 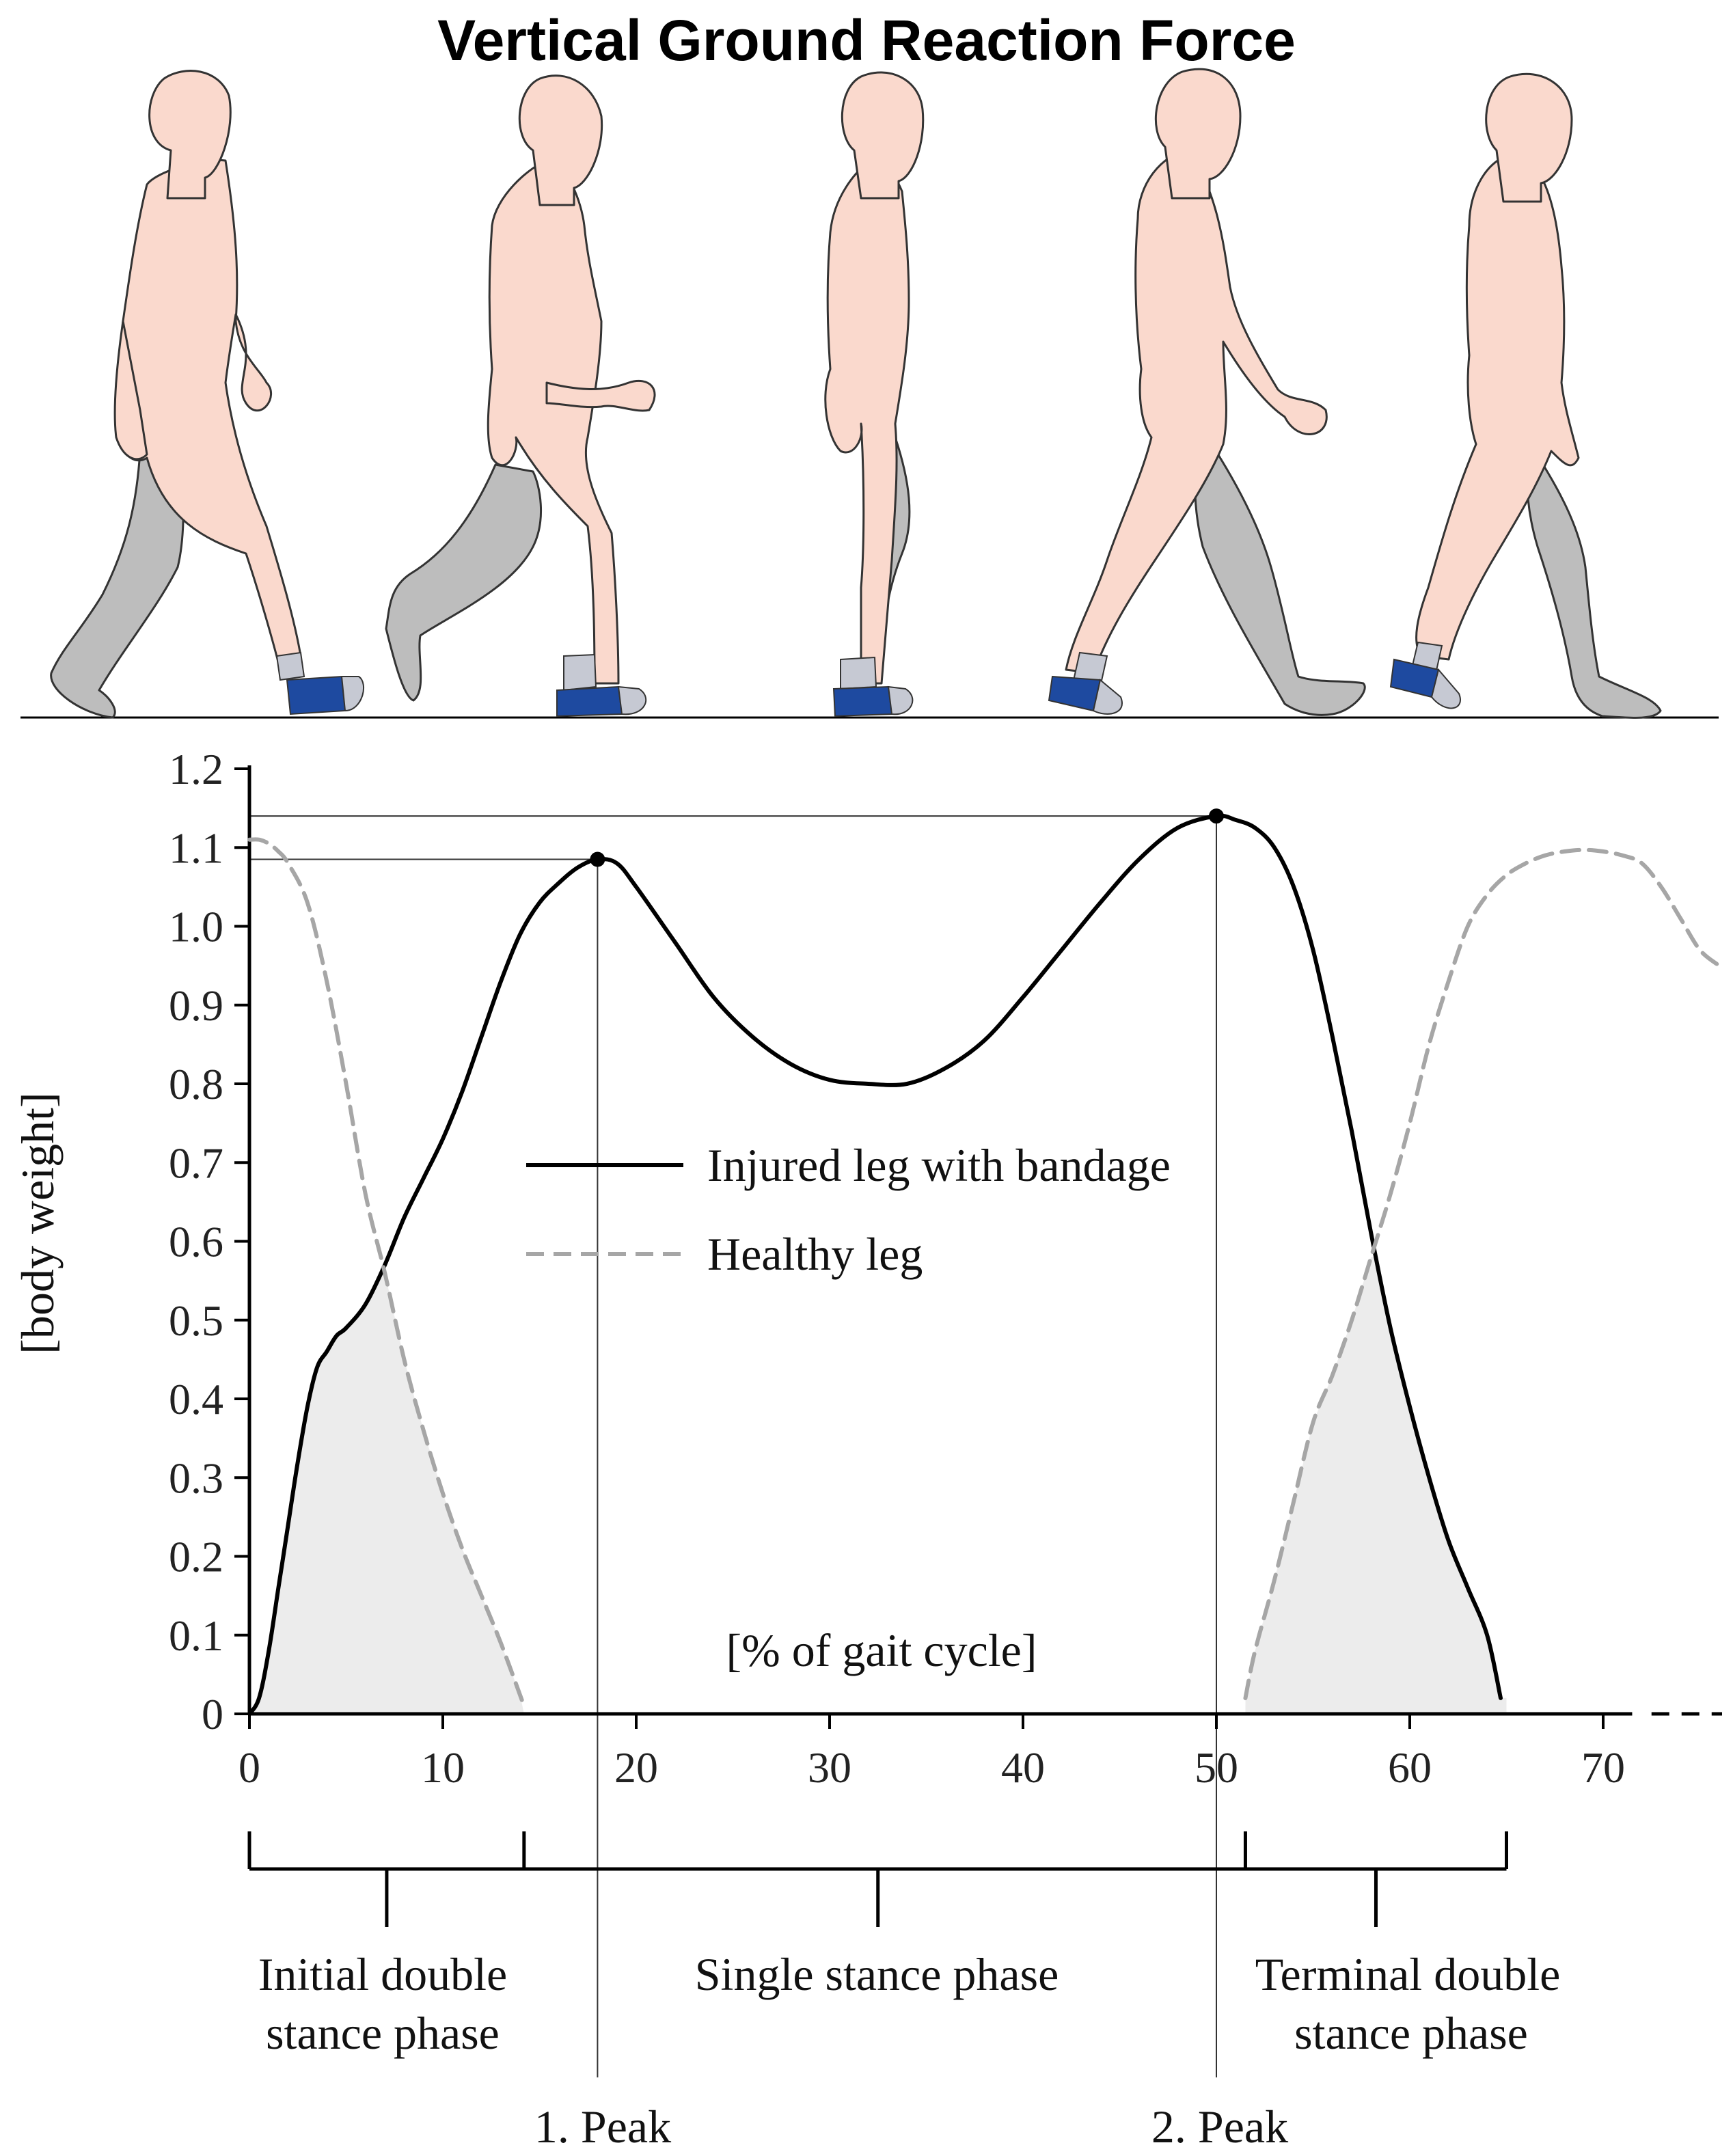 I want to click on y-tick-label-4: 0.4, so click(x=196, y=1399).